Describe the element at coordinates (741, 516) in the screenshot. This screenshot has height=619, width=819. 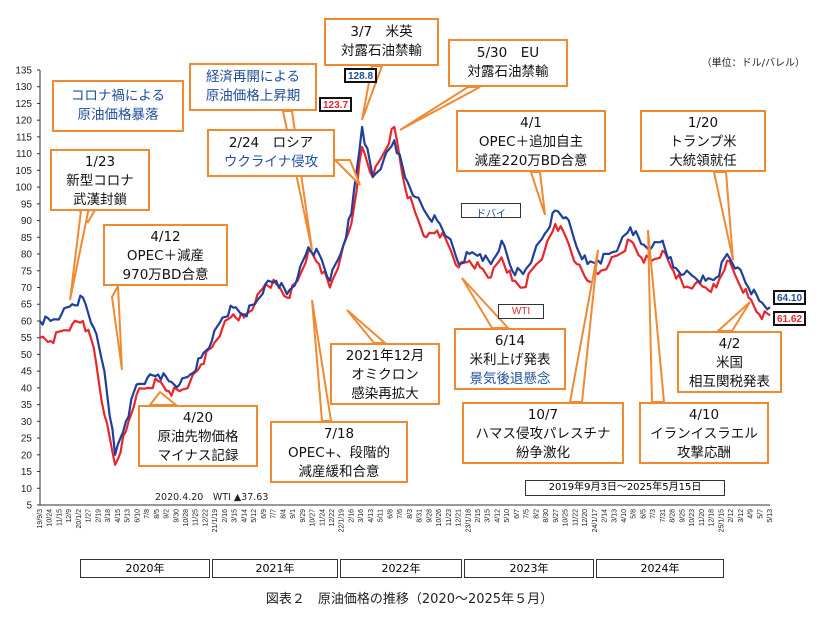
I see `x-tick-label: 3/12` at that location.